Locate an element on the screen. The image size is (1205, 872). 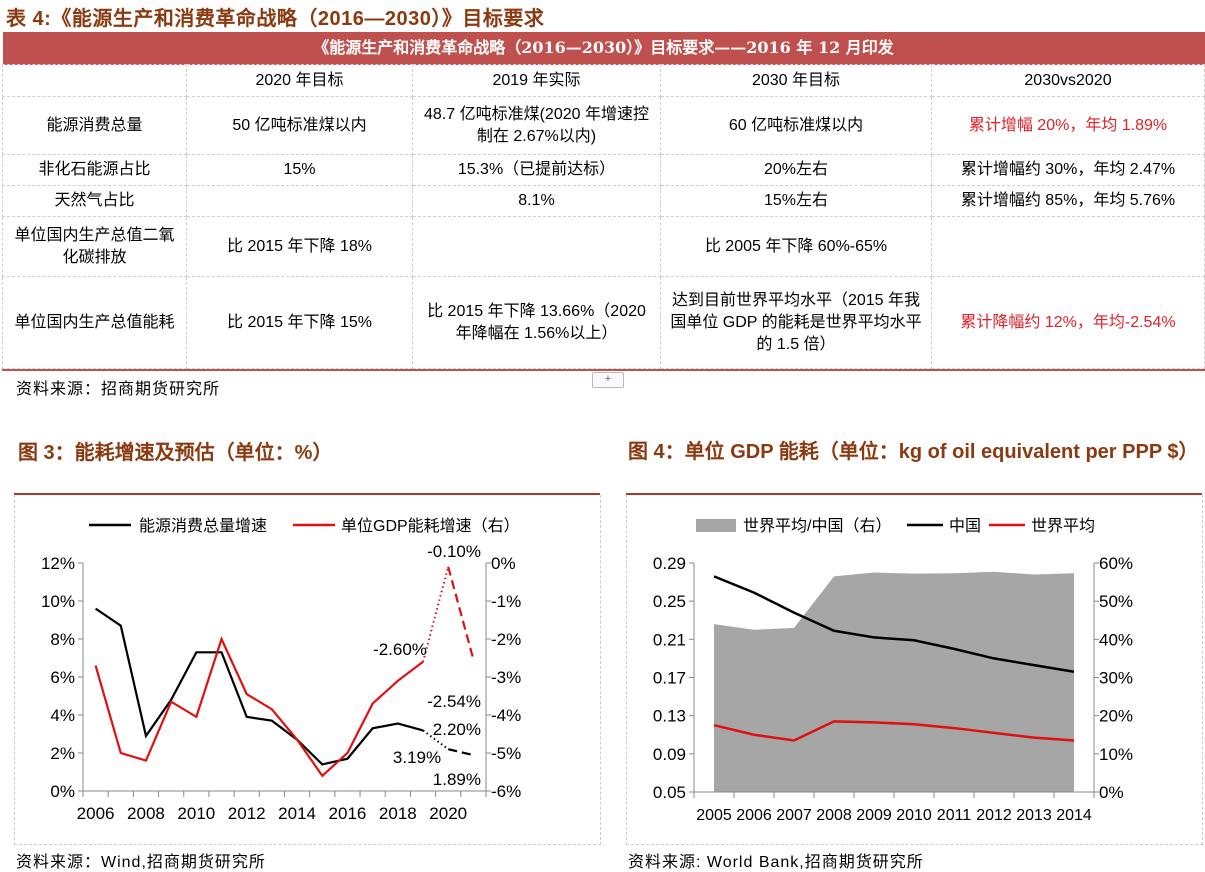
x-tick-label: 2009 is located at coordinates (874, 815).